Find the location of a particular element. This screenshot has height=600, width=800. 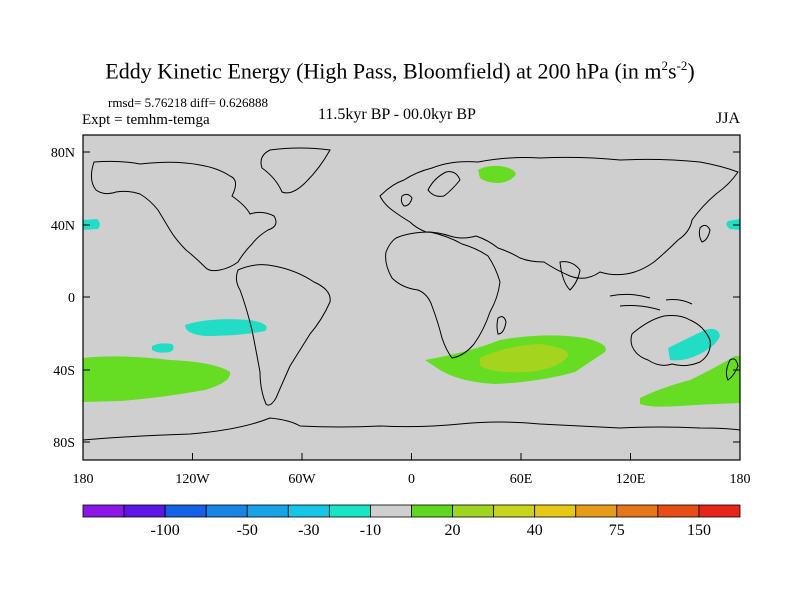

coast-greenland is located at coordinates (295, 170).